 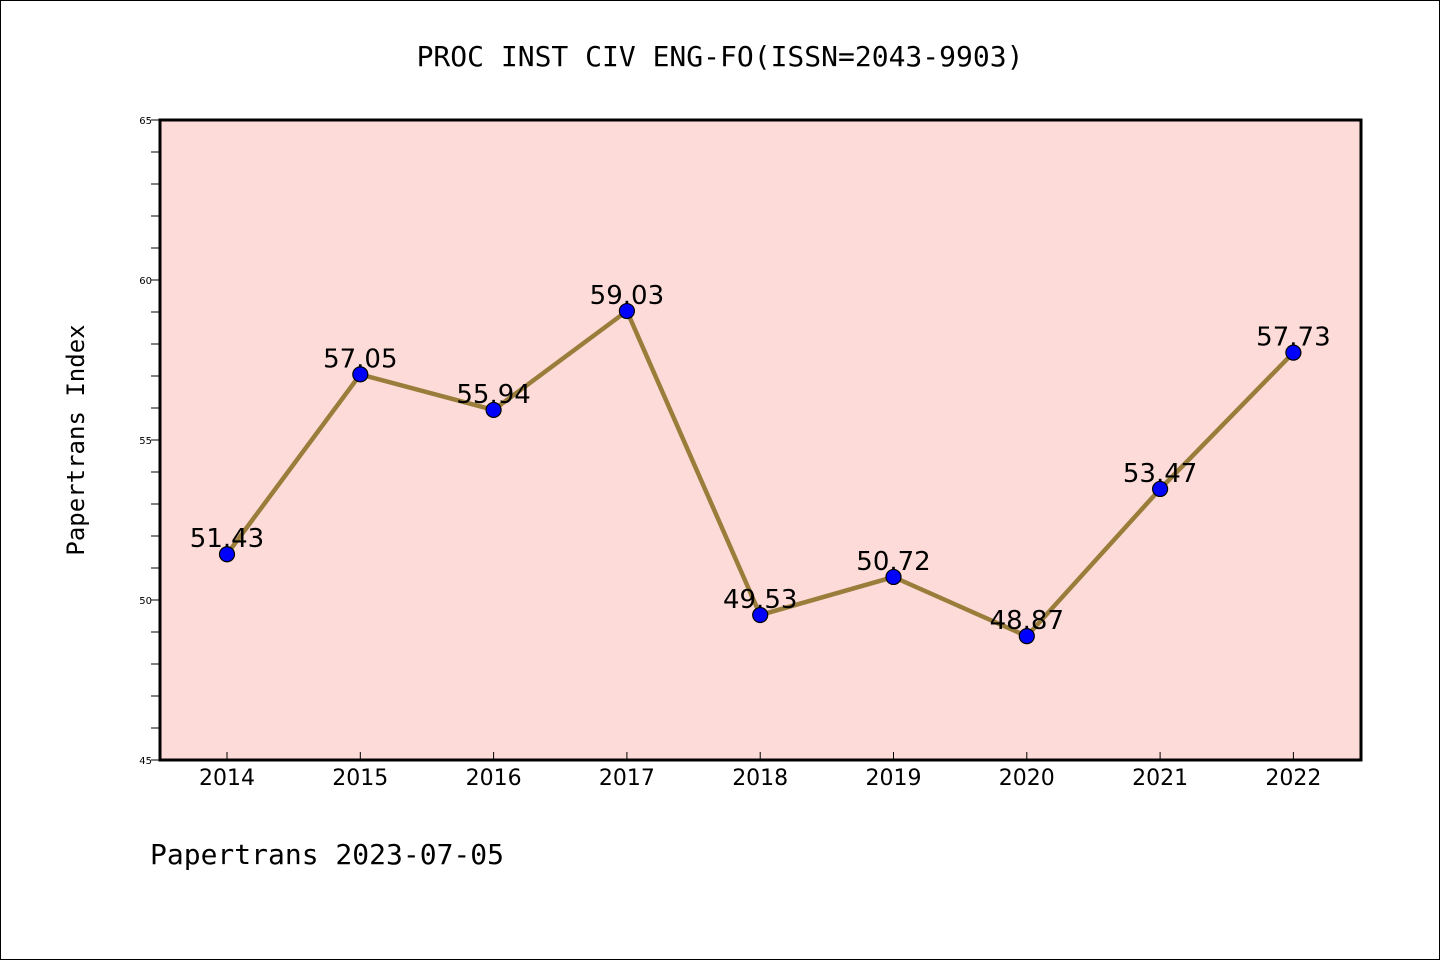 What do you see at coordinates (227, 778) in the screenshot?
I see `x-tick-label: 2014` at bounding box center [227, 778].